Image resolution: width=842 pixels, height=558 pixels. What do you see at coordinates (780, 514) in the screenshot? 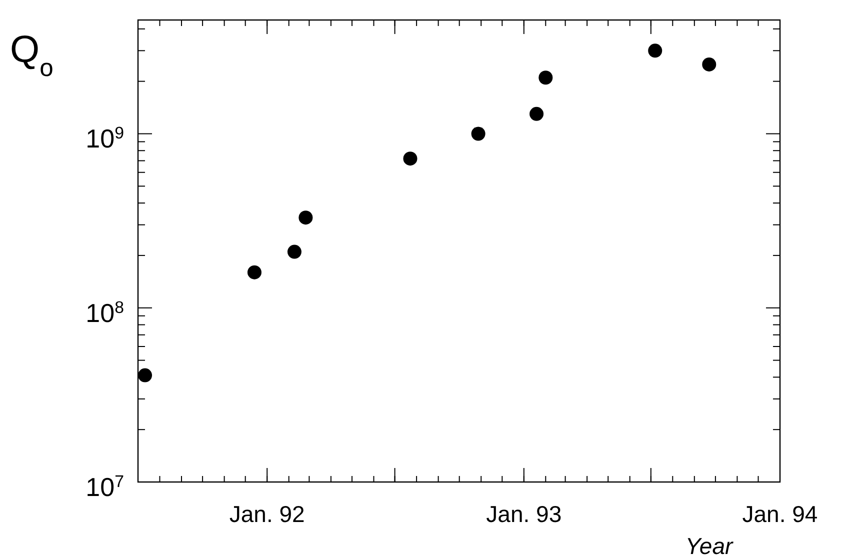
I see `x-tick-label: Jan. 94` at bounding box center [780, 514].